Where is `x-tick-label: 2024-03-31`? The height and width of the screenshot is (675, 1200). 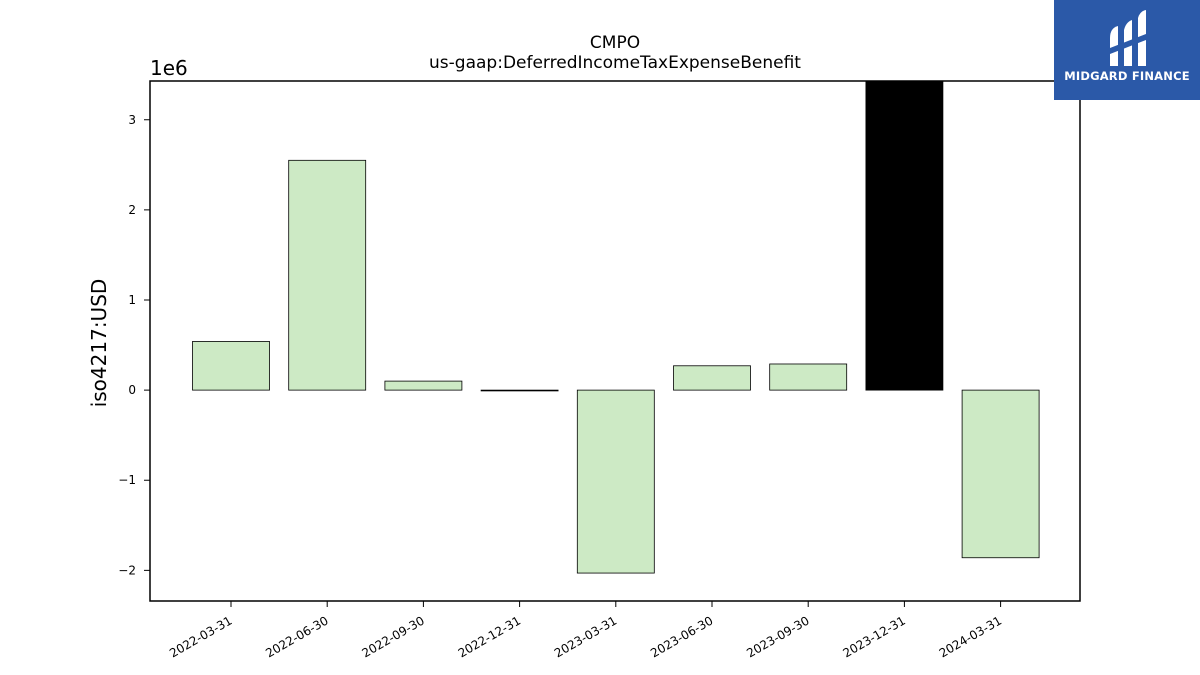 x-tick-label: 2024-03-31 is located at coordinates (970, 636).